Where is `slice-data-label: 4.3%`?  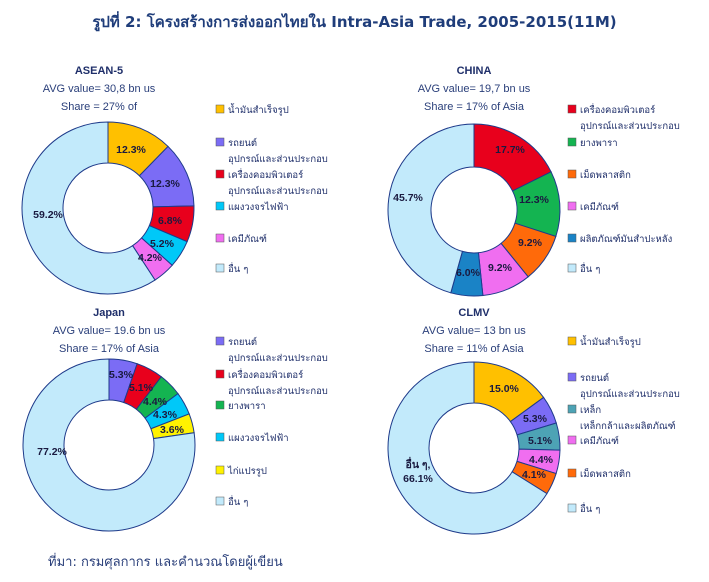 slice-data-label: 4.3% is located at coordinates (165, 415).